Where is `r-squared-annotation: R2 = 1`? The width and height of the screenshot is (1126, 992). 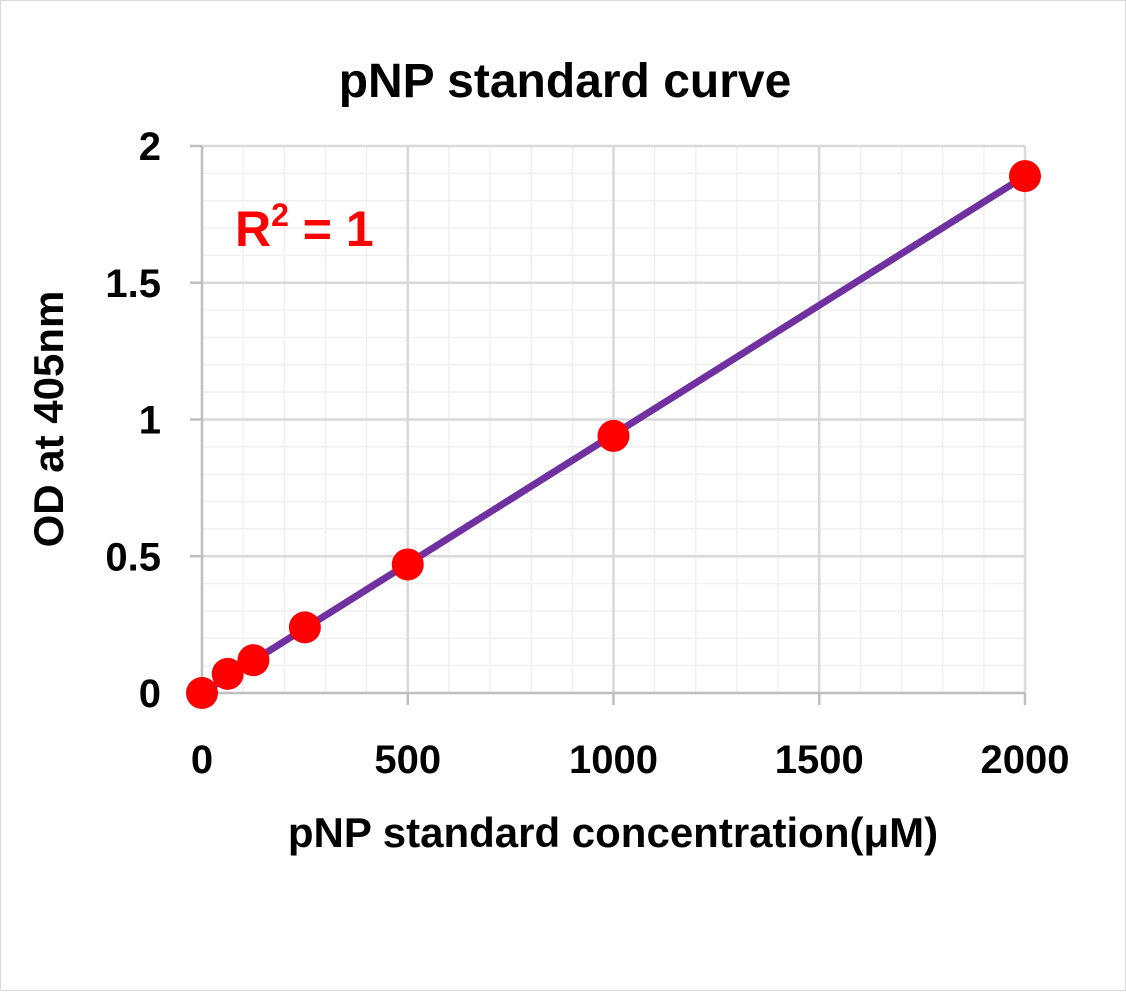 r-squared-annotation: R2 = 1 is located at coordinates (304, 227).